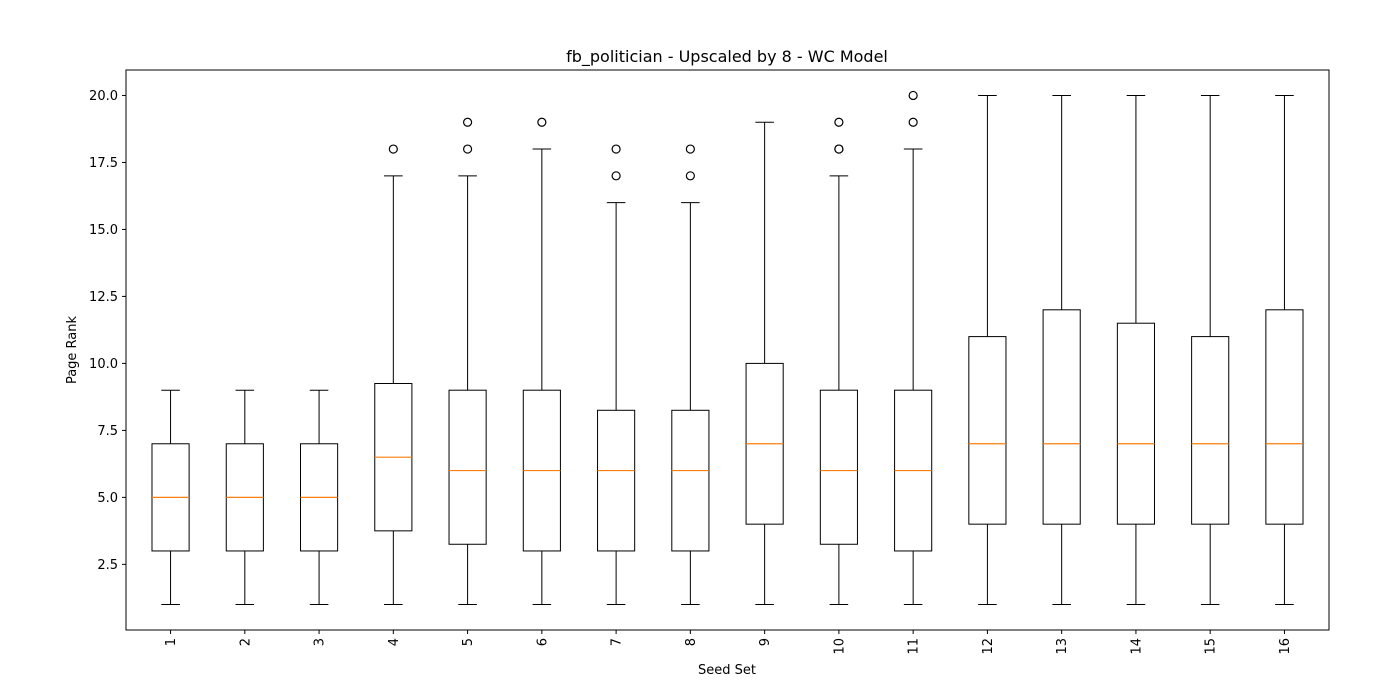 This screenshot has height=700, width=1400. Describe the element at coordinates (542, 642) in the screenshot. I see `x-tick-label: 6` at that location.